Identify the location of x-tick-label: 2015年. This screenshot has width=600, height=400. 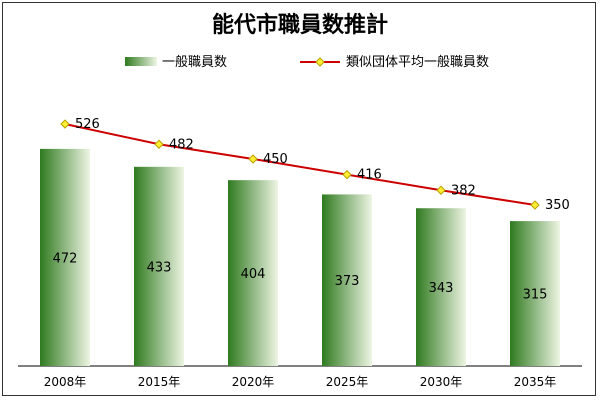
(159, 382).